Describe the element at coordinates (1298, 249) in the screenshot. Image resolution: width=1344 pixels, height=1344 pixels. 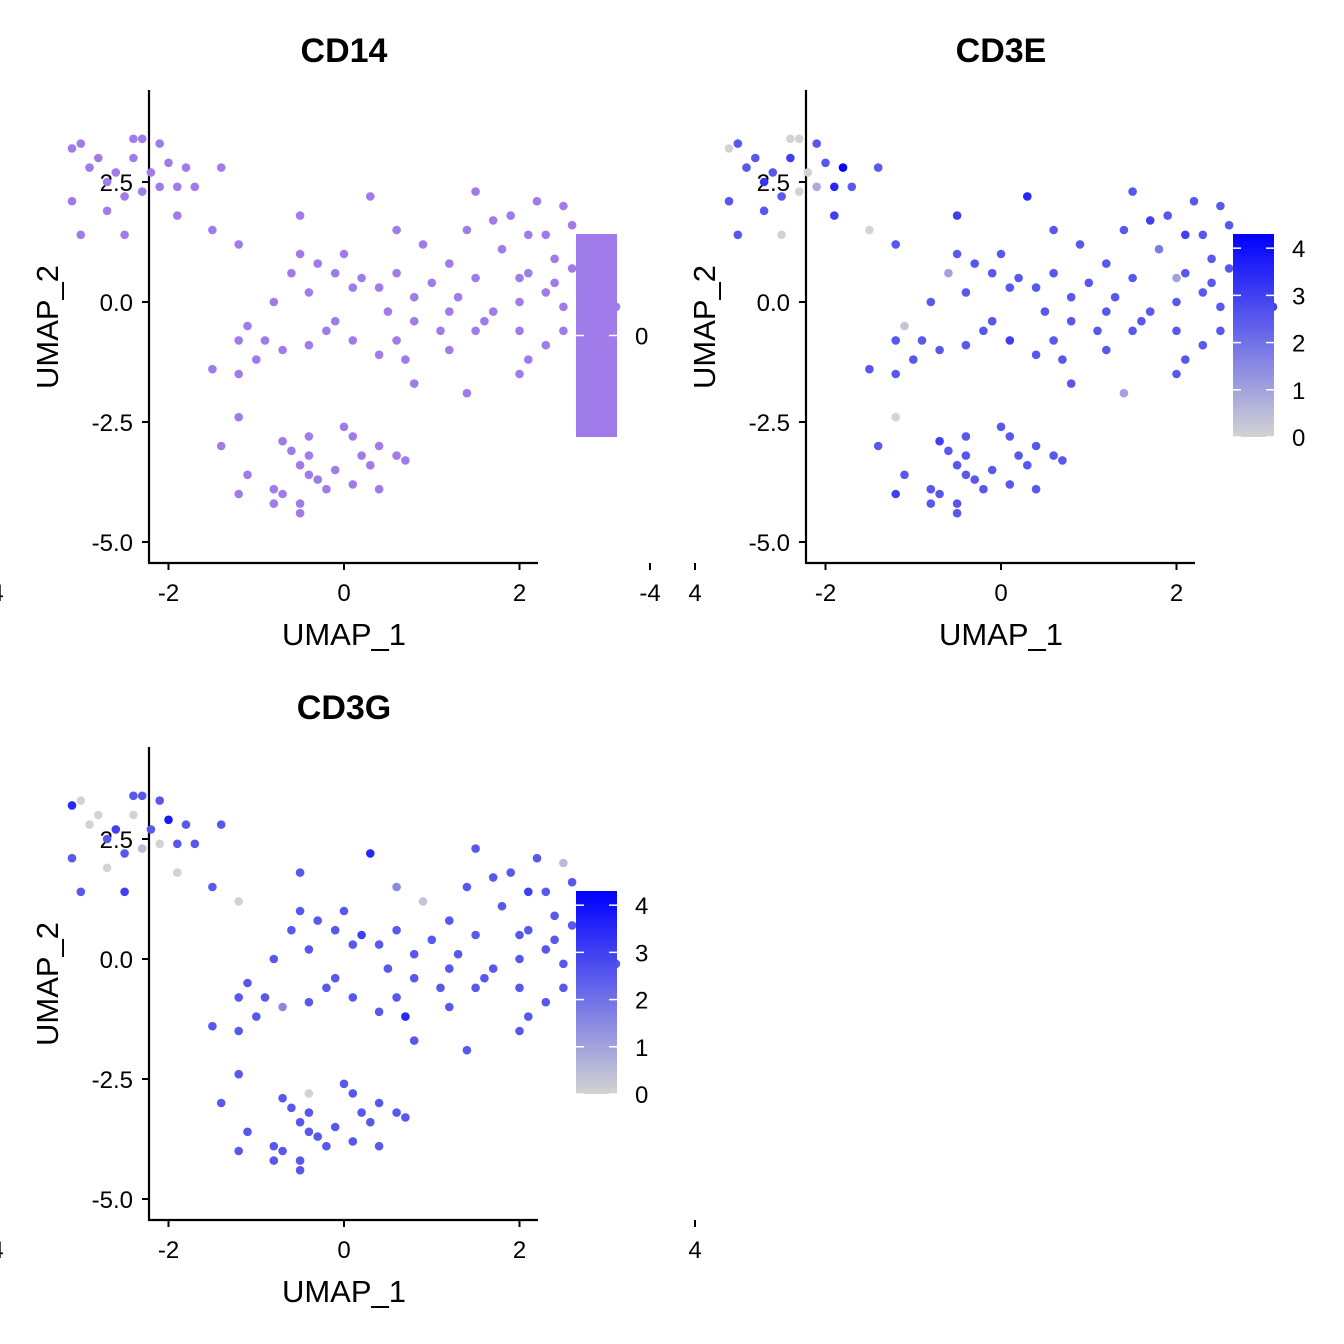
I see `colorbar-label: 4` at that location.